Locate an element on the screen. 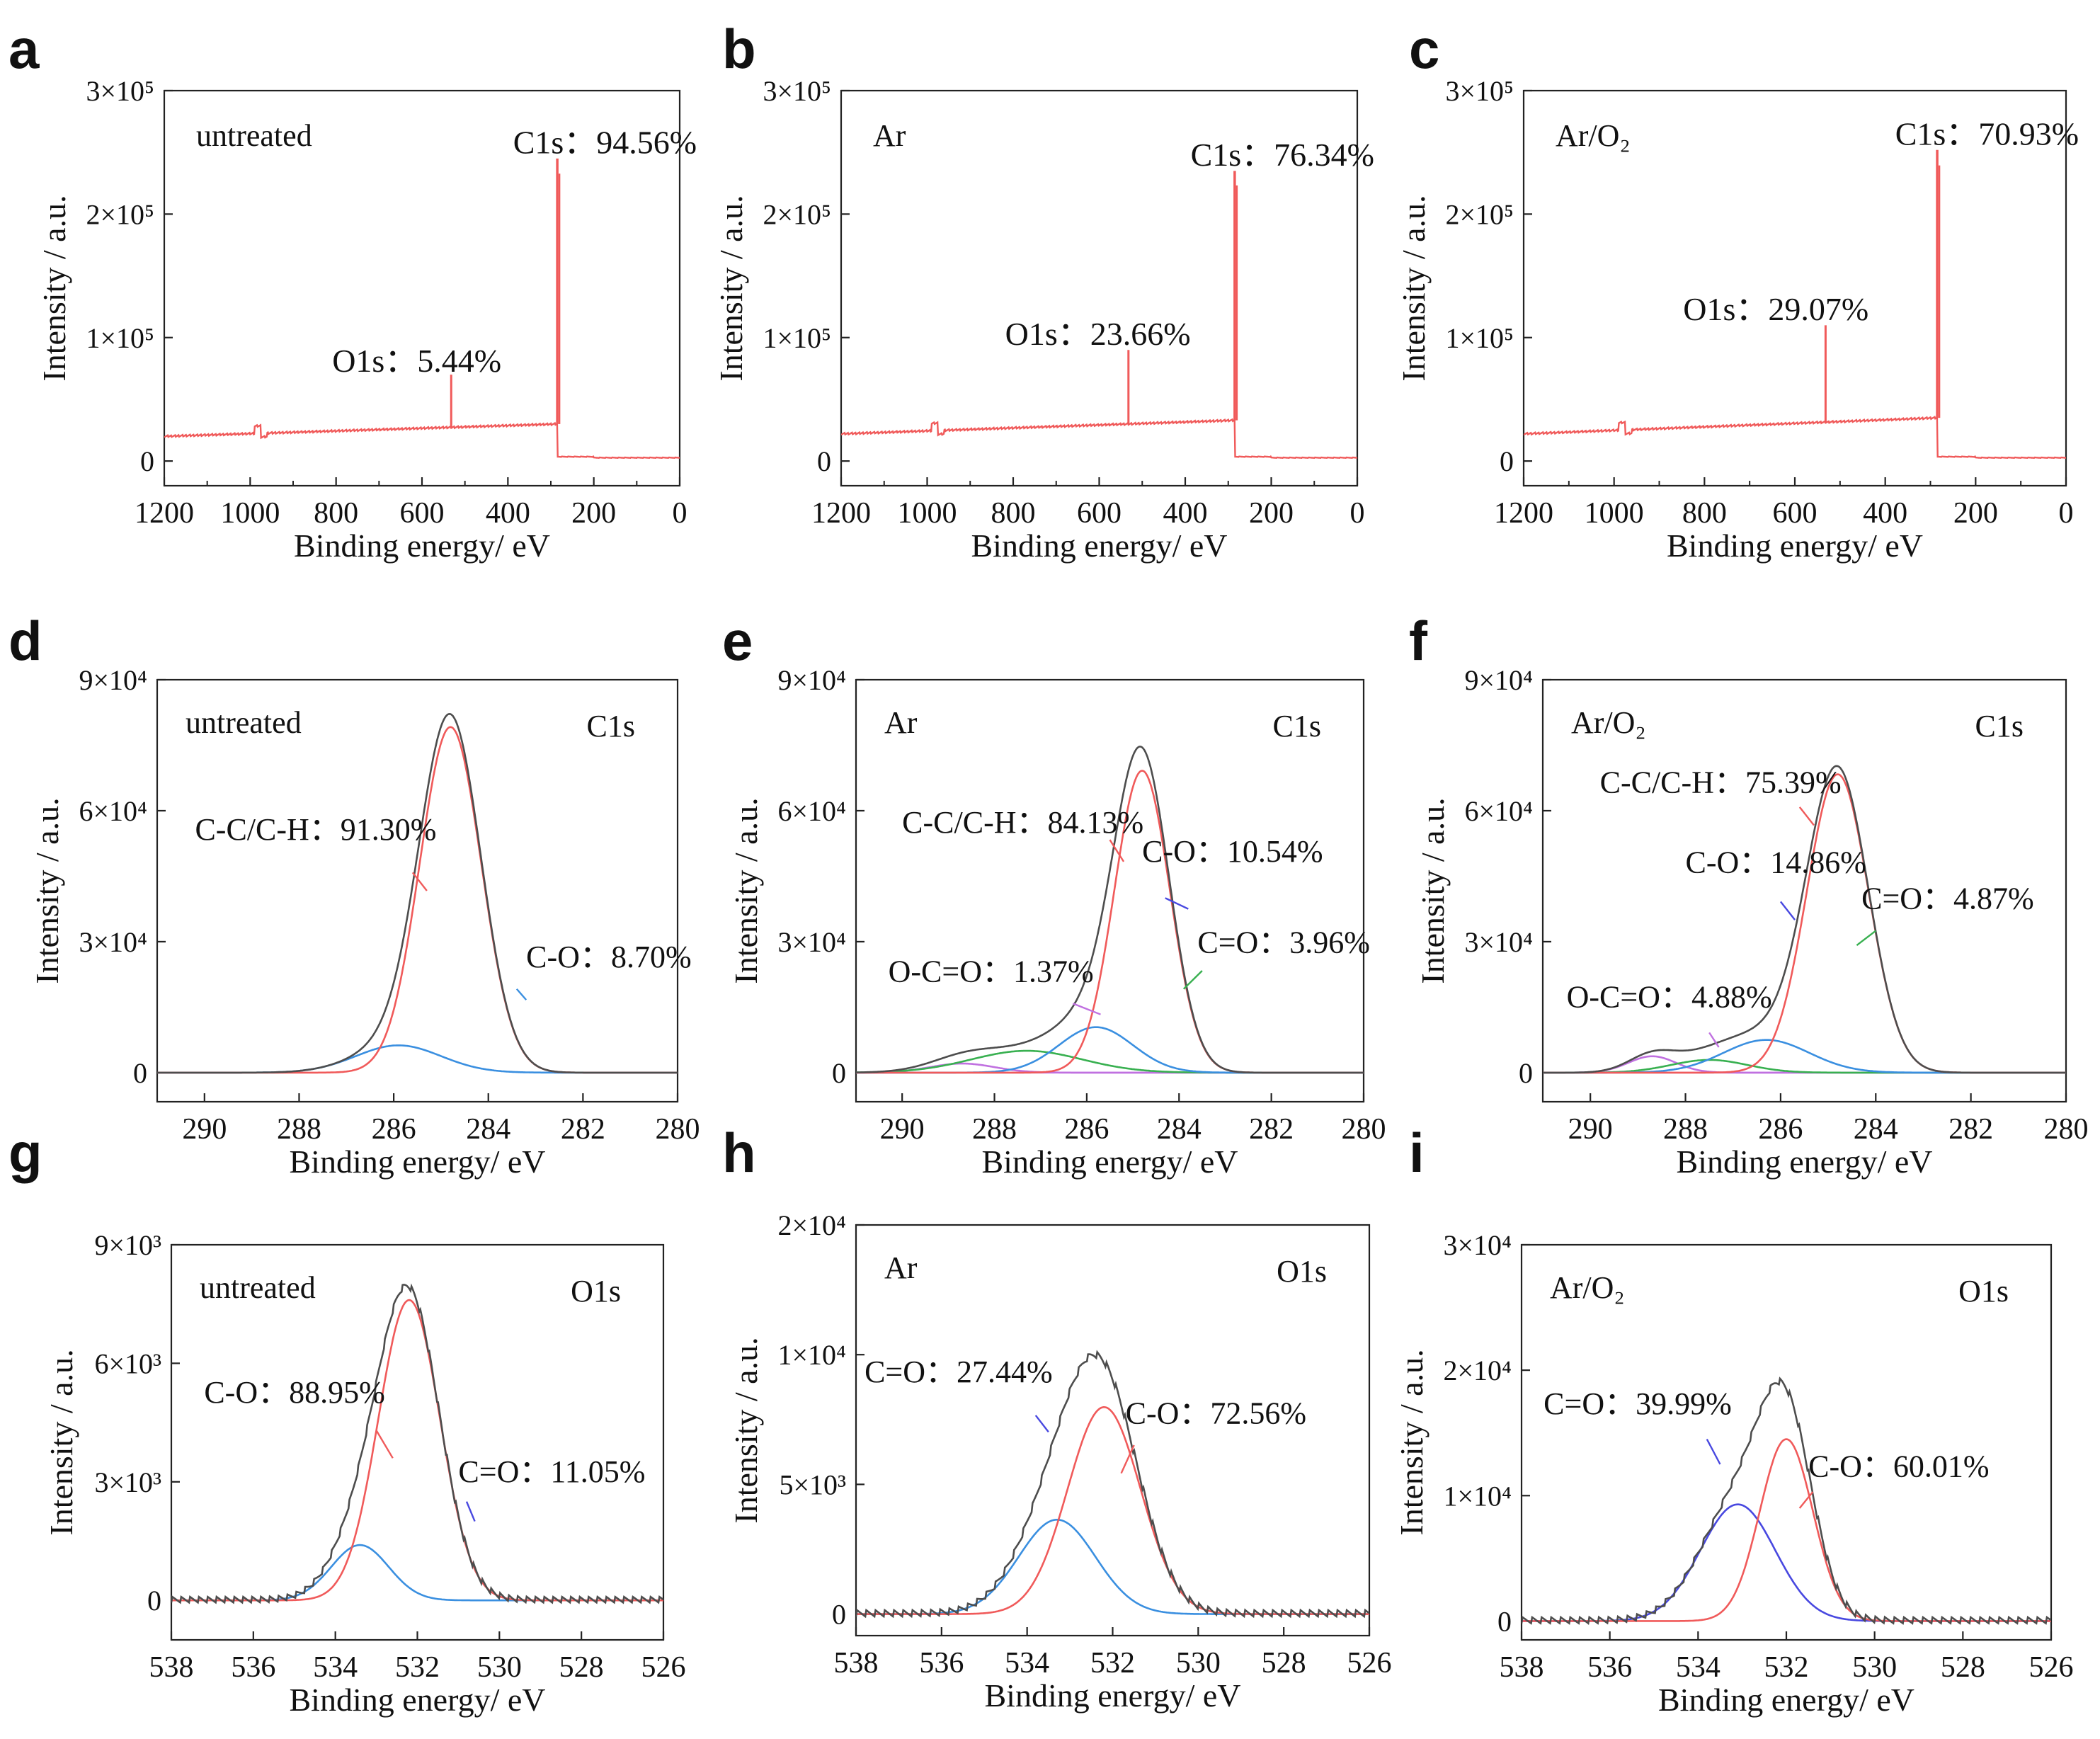  panel-letter-d: d is located at coordinates (25, 641).